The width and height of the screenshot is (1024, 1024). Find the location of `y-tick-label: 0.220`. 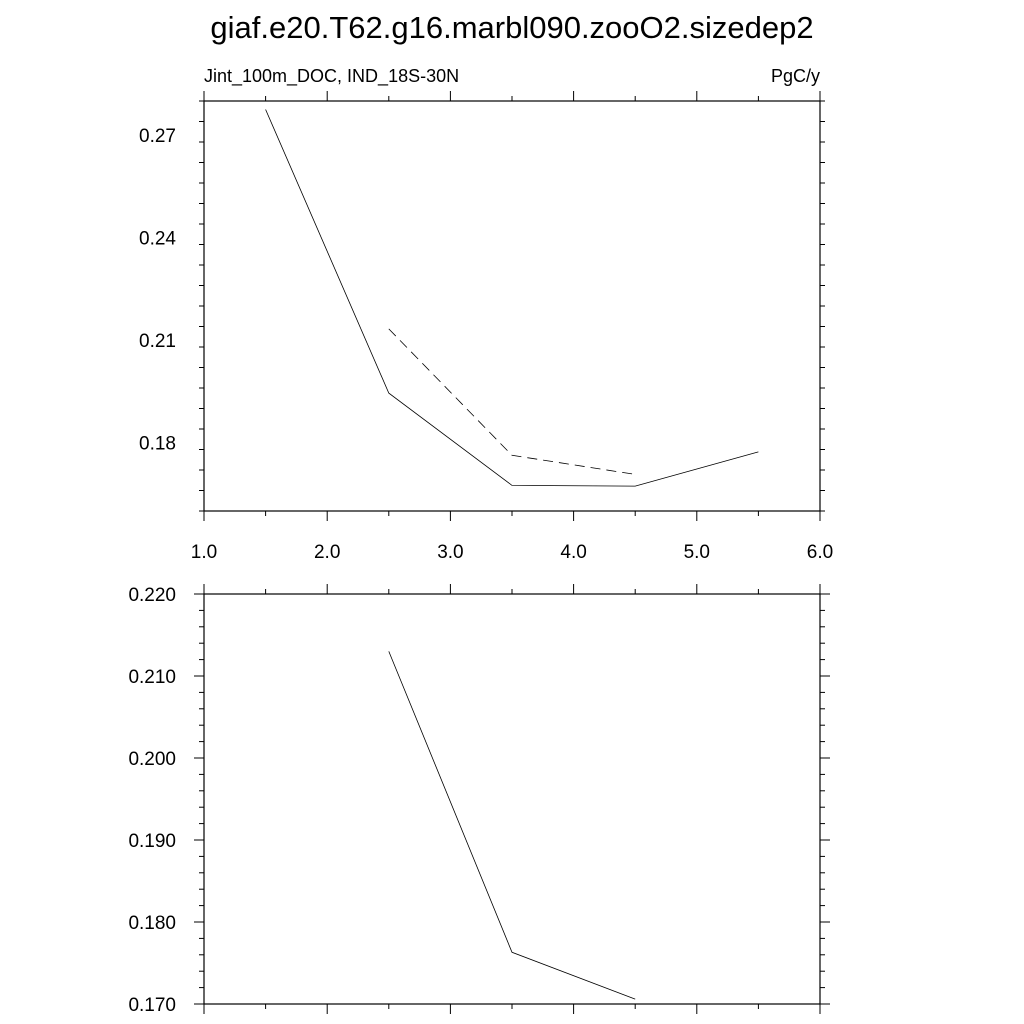

y-tick-label: 0.220 is located at coordinates (152, 595).